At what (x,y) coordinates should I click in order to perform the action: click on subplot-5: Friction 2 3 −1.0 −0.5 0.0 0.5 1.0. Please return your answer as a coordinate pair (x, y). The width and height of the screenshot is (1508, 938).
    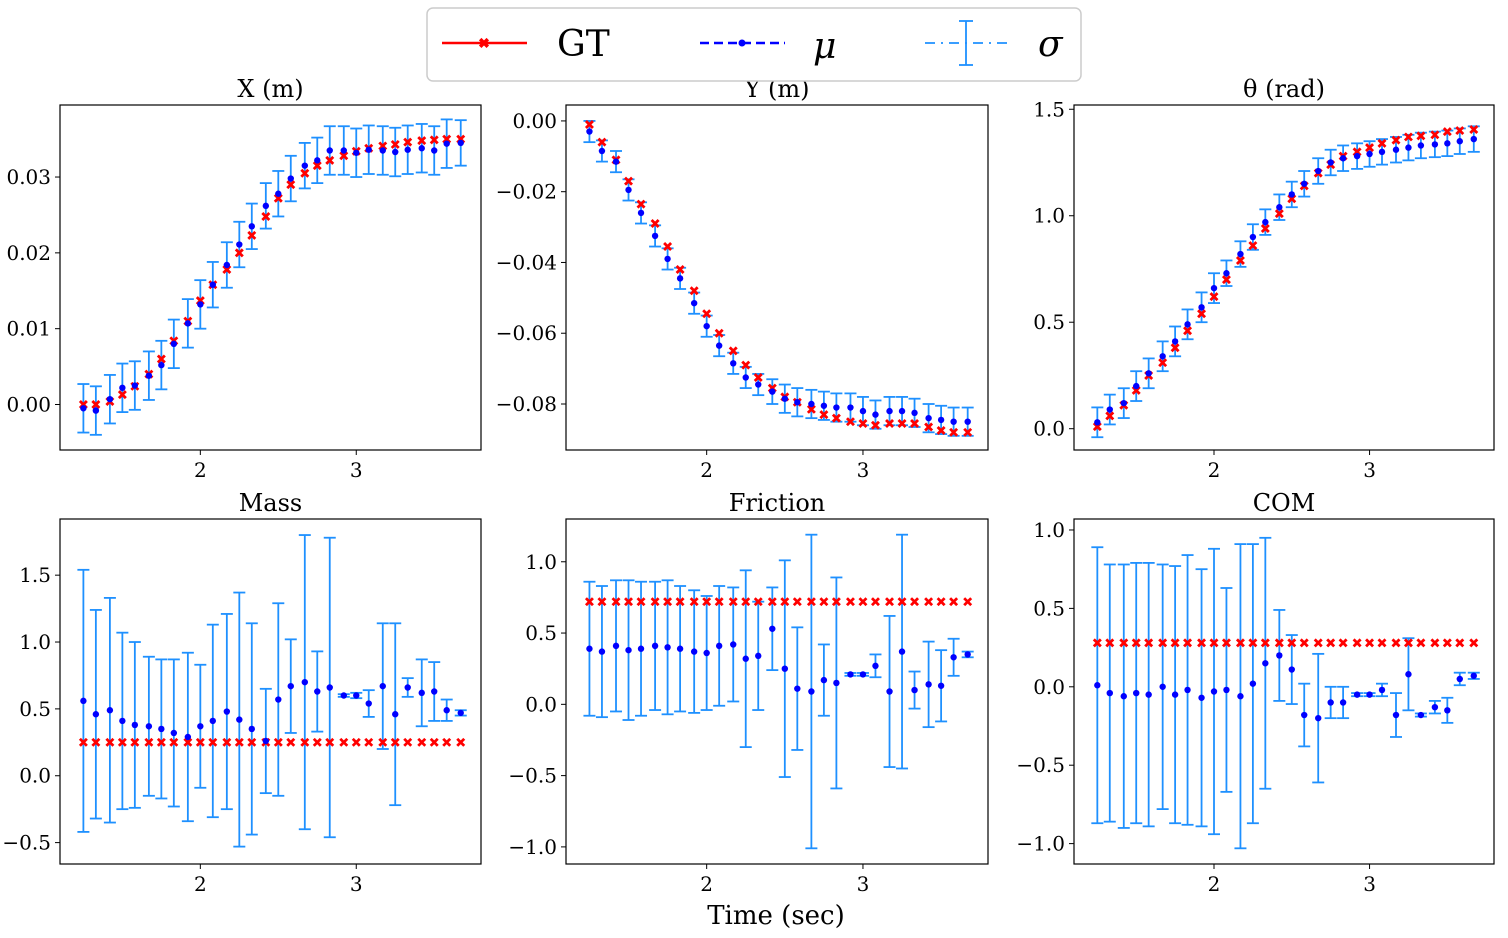
    Looking at the image, I should click on (748, 692).